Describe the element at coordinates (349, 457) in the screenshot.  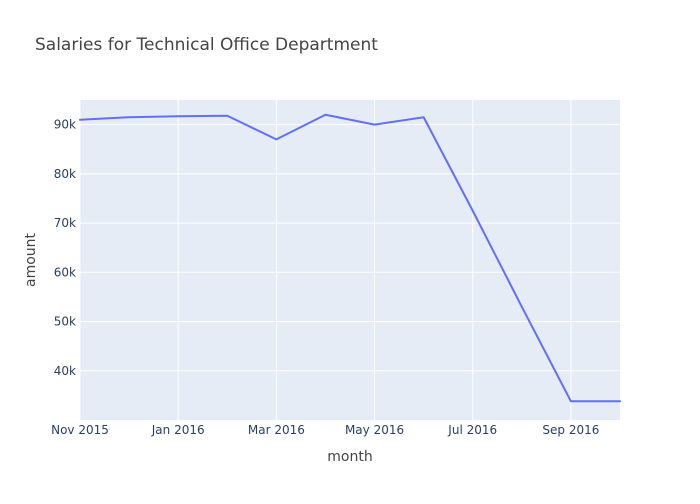
I see `x-axis-title: month` at that location.